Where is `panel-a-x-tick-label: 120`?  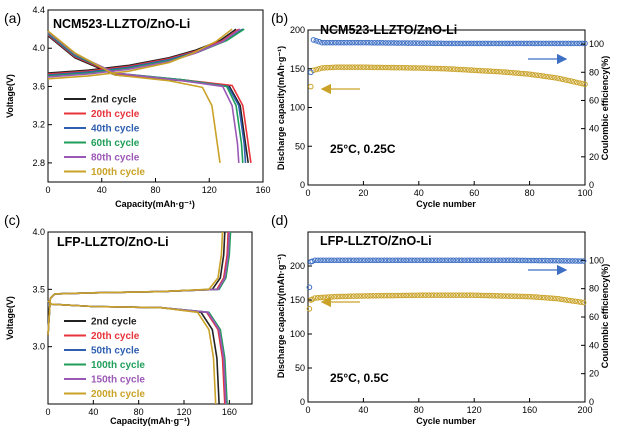
panel-a-x-tick-label: 120 is located at coordinates (209, 190).